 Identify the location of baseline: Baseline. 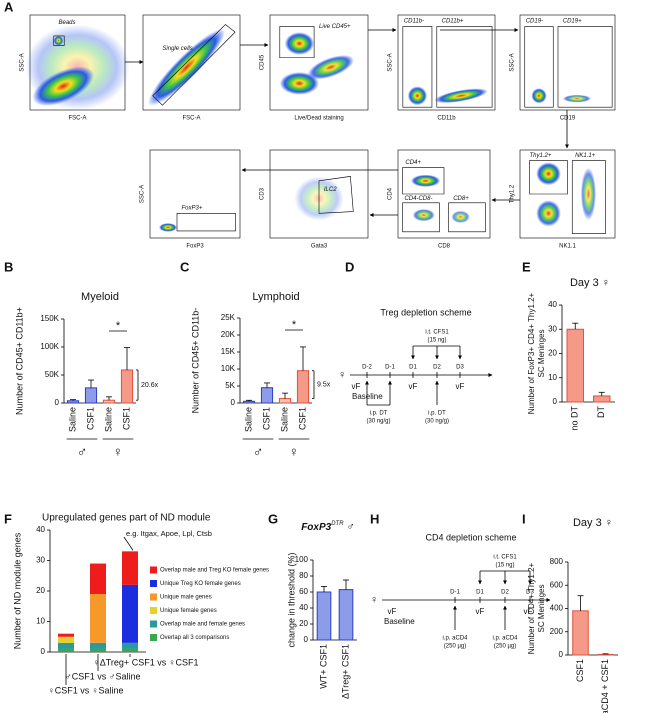
(367, 396).